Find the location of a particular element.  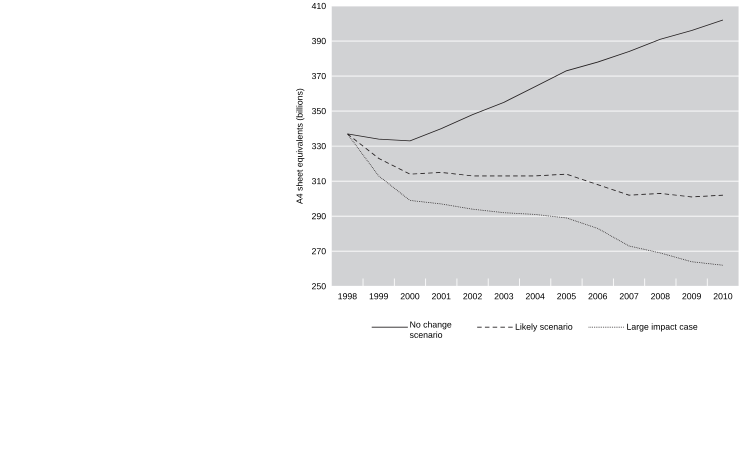

x-tick-label: 2005 is located at coordinates (566, 296).